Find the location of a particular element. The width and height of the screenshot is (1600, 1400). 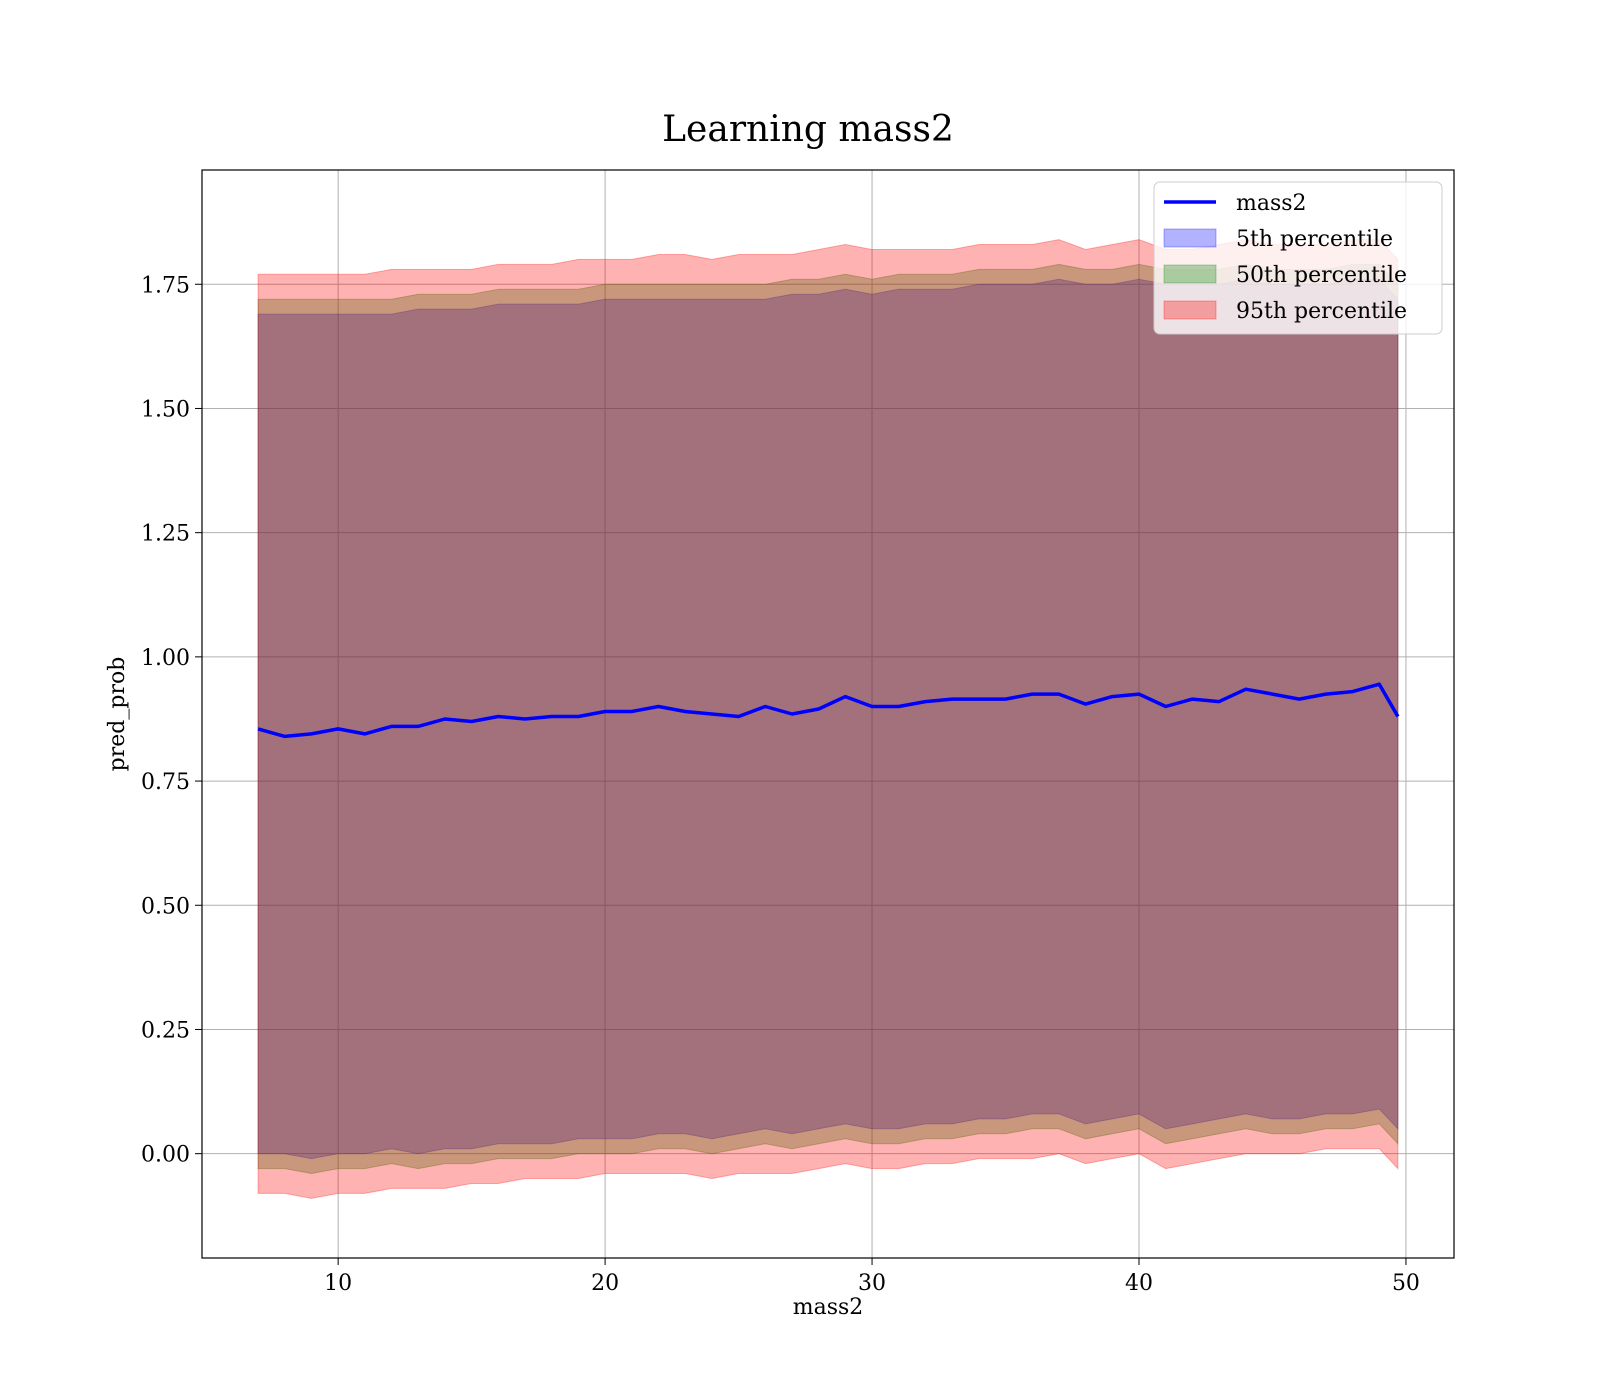

y-axis-label: pred_prob is located at coordinates (117, 714).